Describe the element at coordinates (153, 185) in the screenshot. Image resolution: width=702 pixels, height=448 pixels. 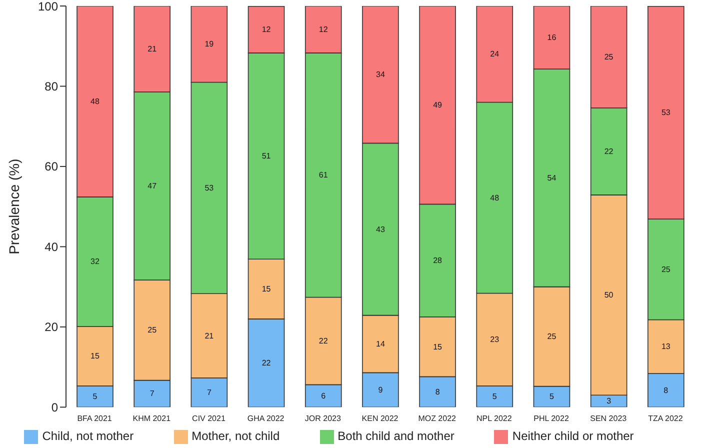
I see `data-label: 47` at that location.